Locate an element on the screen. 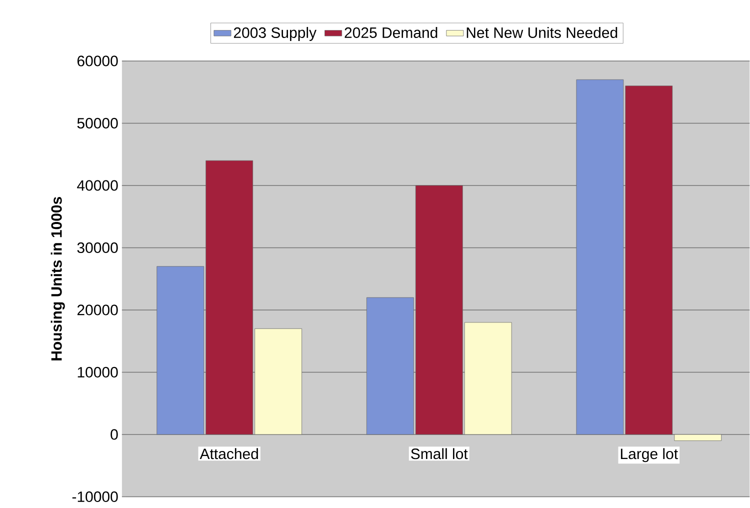 The image size is (750, 508). y-tick-label: 50000 is located at coordinates (97, 123).